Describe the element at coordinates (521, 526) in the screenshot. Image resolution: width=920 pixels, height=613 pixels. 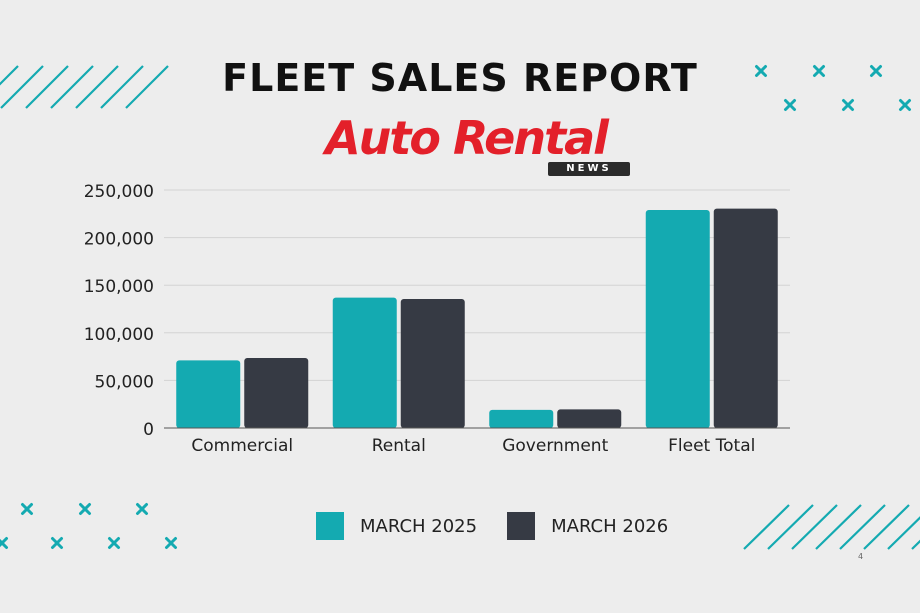
I see `legend-swatch-2026` at that location.